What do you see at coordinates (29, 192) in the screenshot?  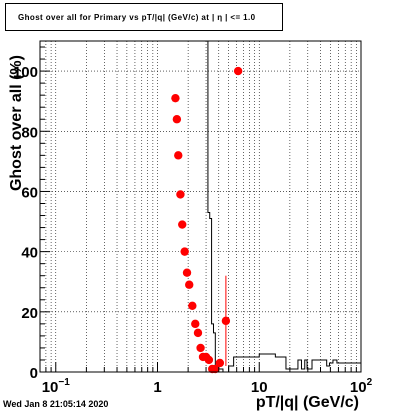 I see `y-tick-label: 60` at bounding box center [29, 192].